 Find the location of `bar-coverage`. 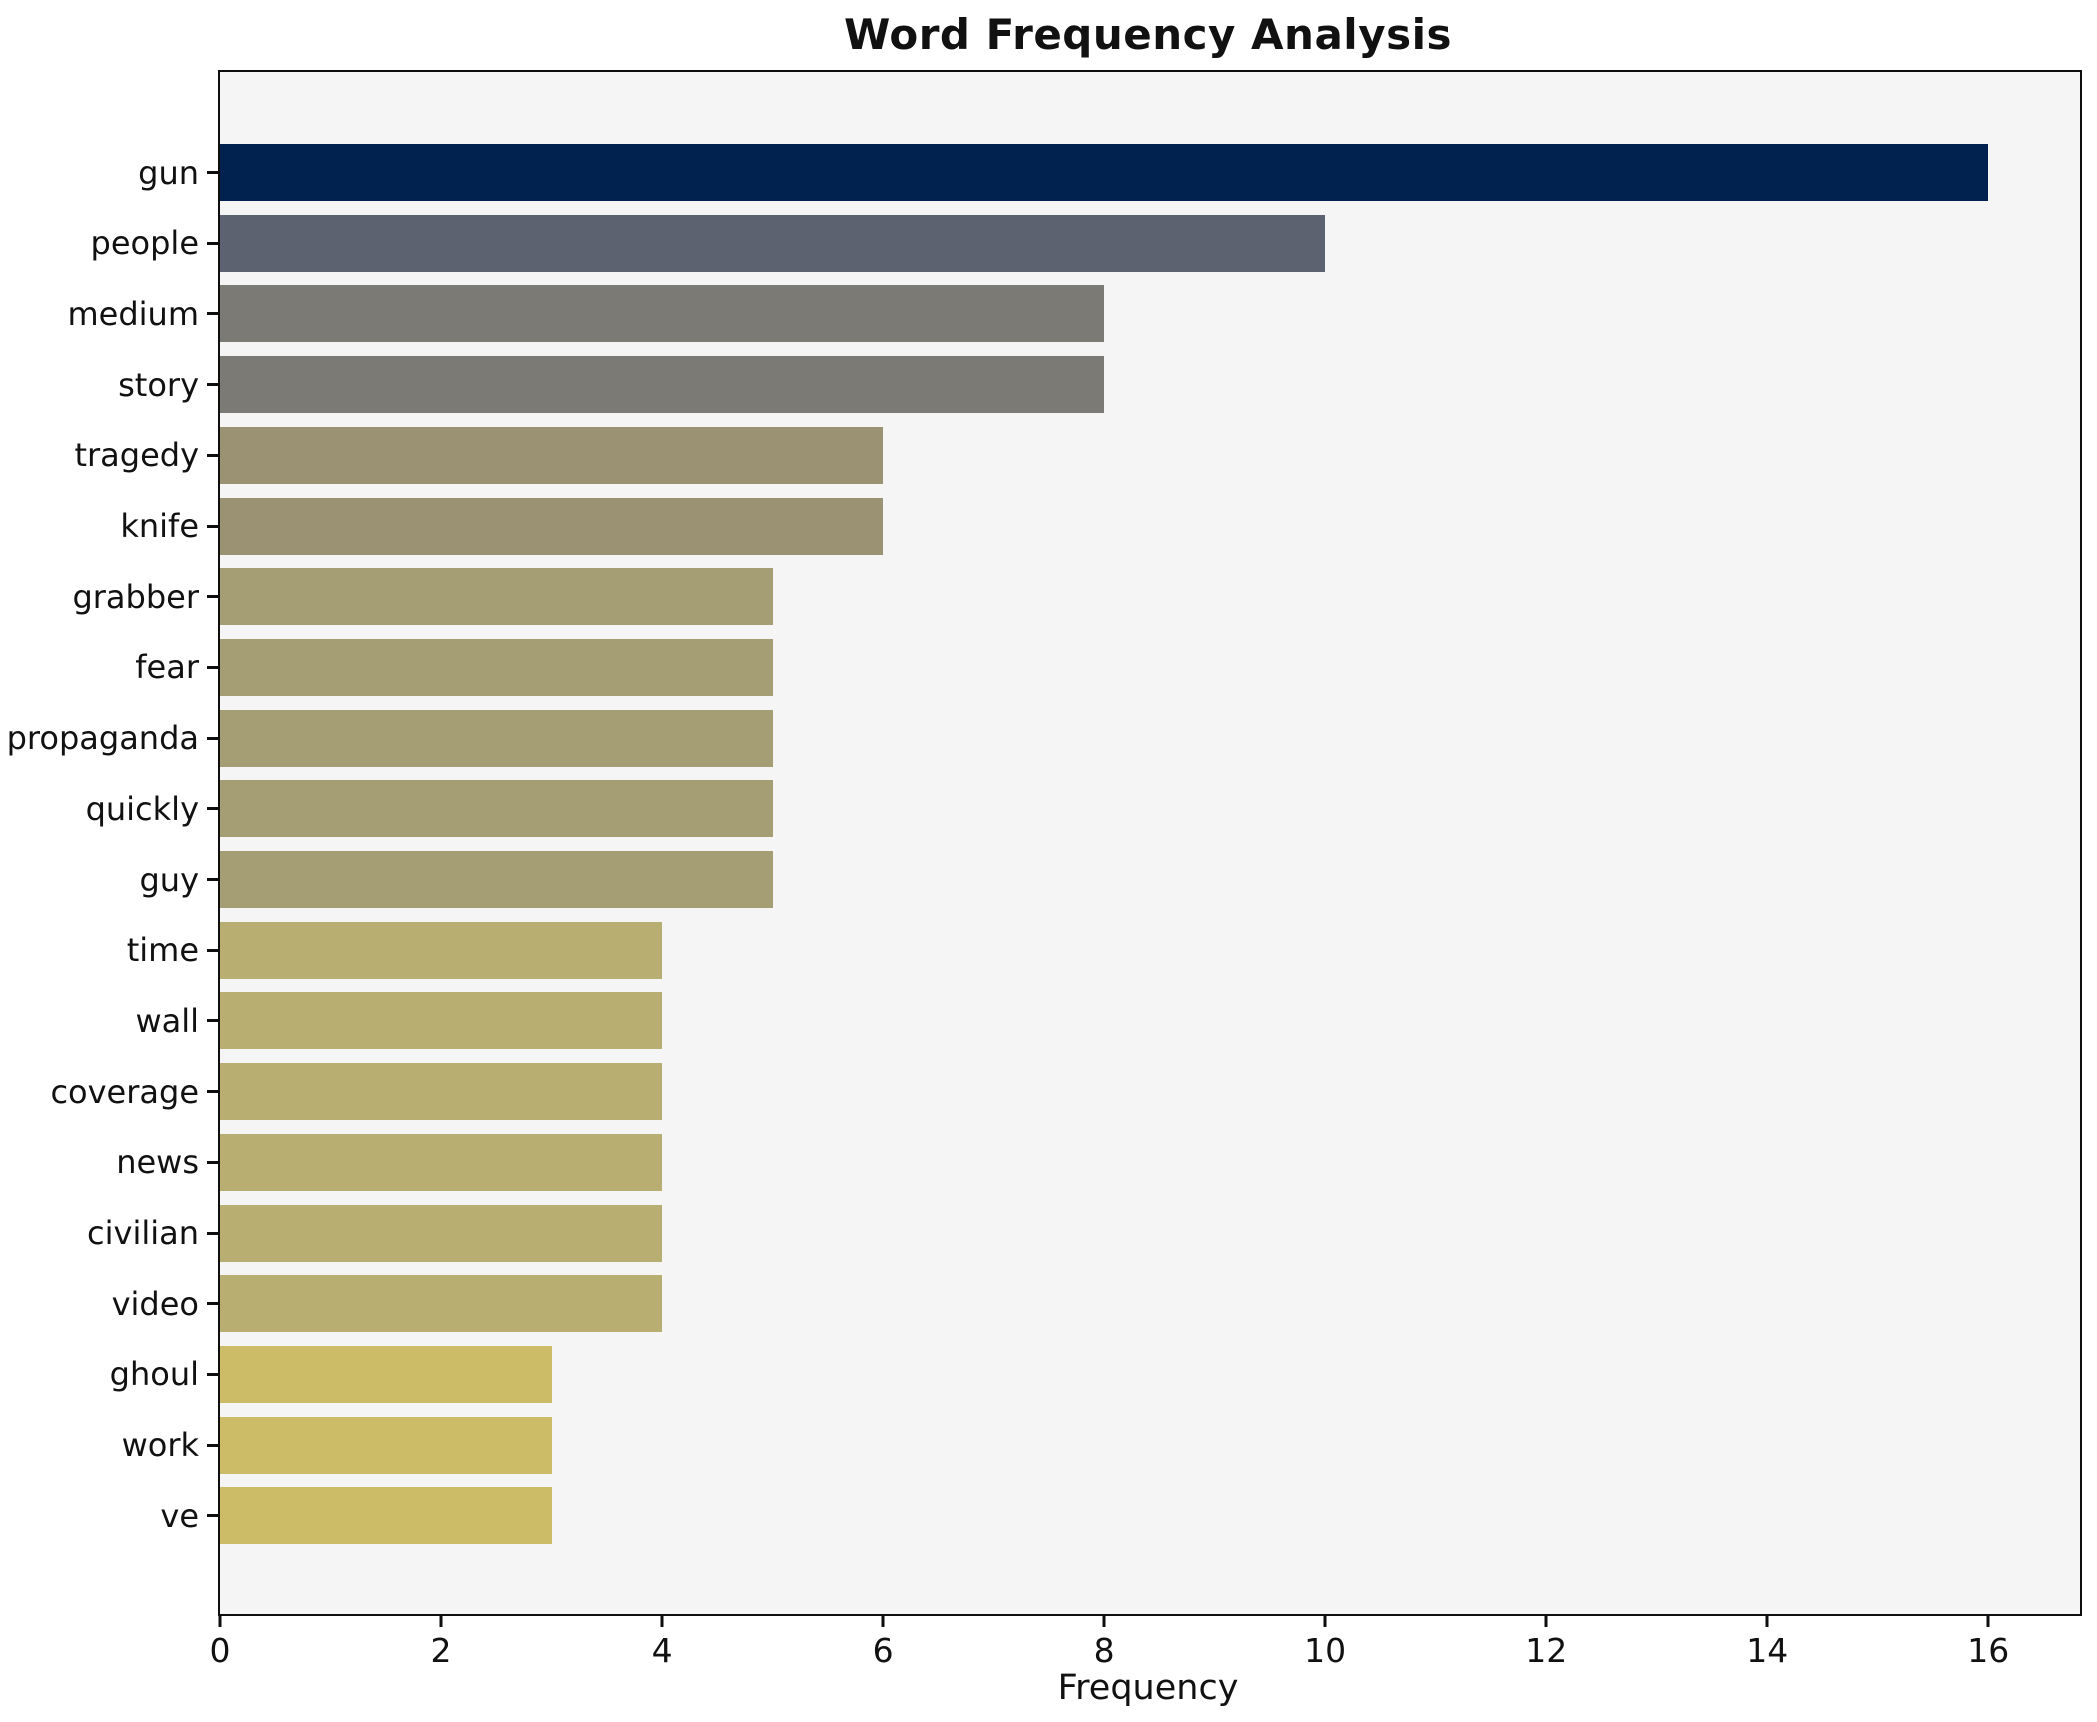

bar-coverage is located at coordinates (441, 1092).